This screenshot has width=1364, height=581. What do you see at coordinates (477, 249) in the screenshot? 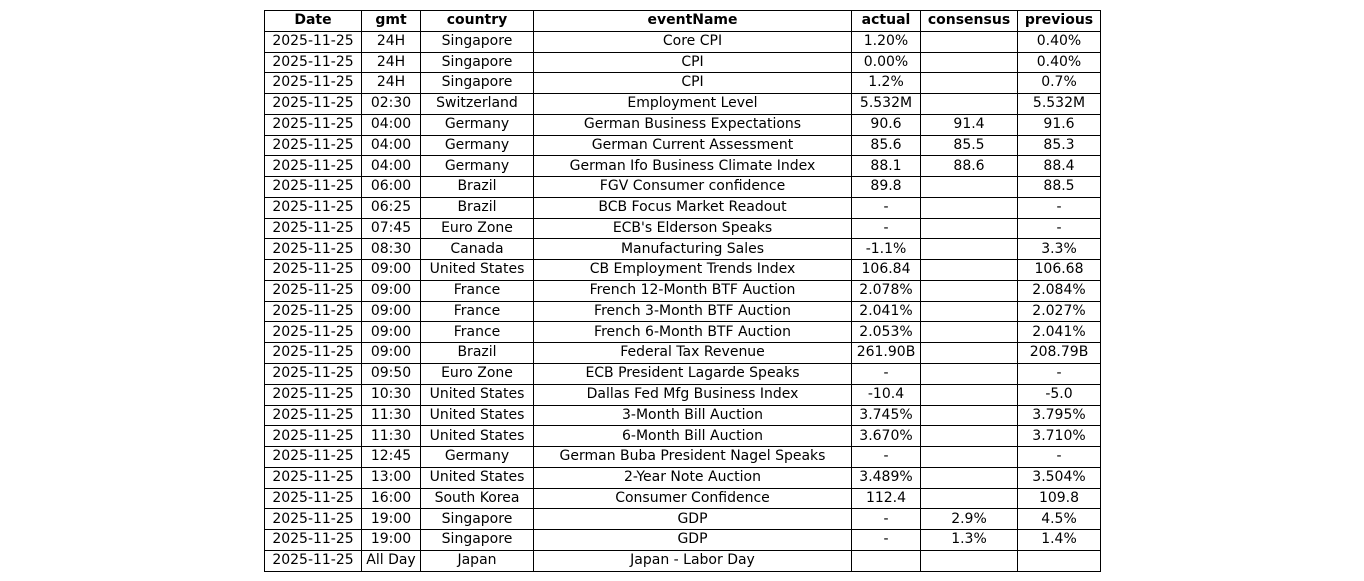
I see `cell-country: Canada` at bounding box center [477, 249].